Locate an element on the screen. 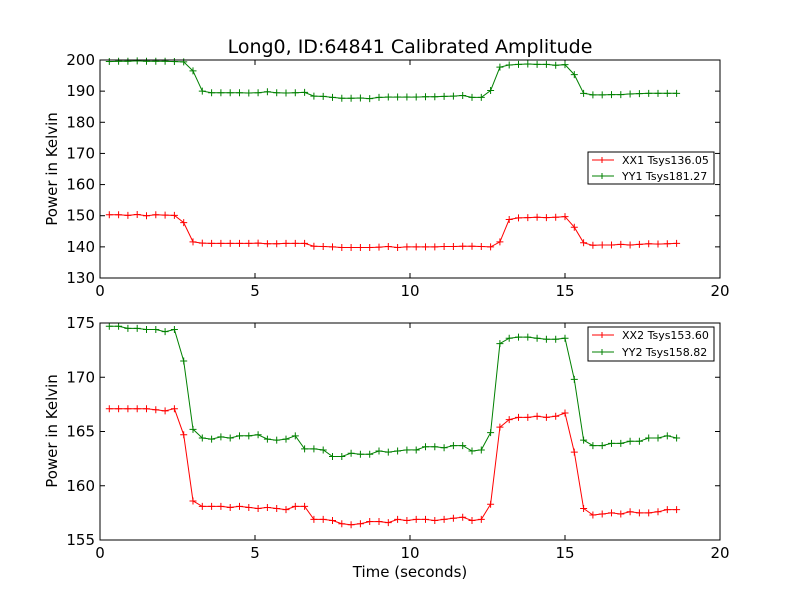 This screenshot has height=600, width=800. y-tick-label: 140 is located at coordinates (80, 247).